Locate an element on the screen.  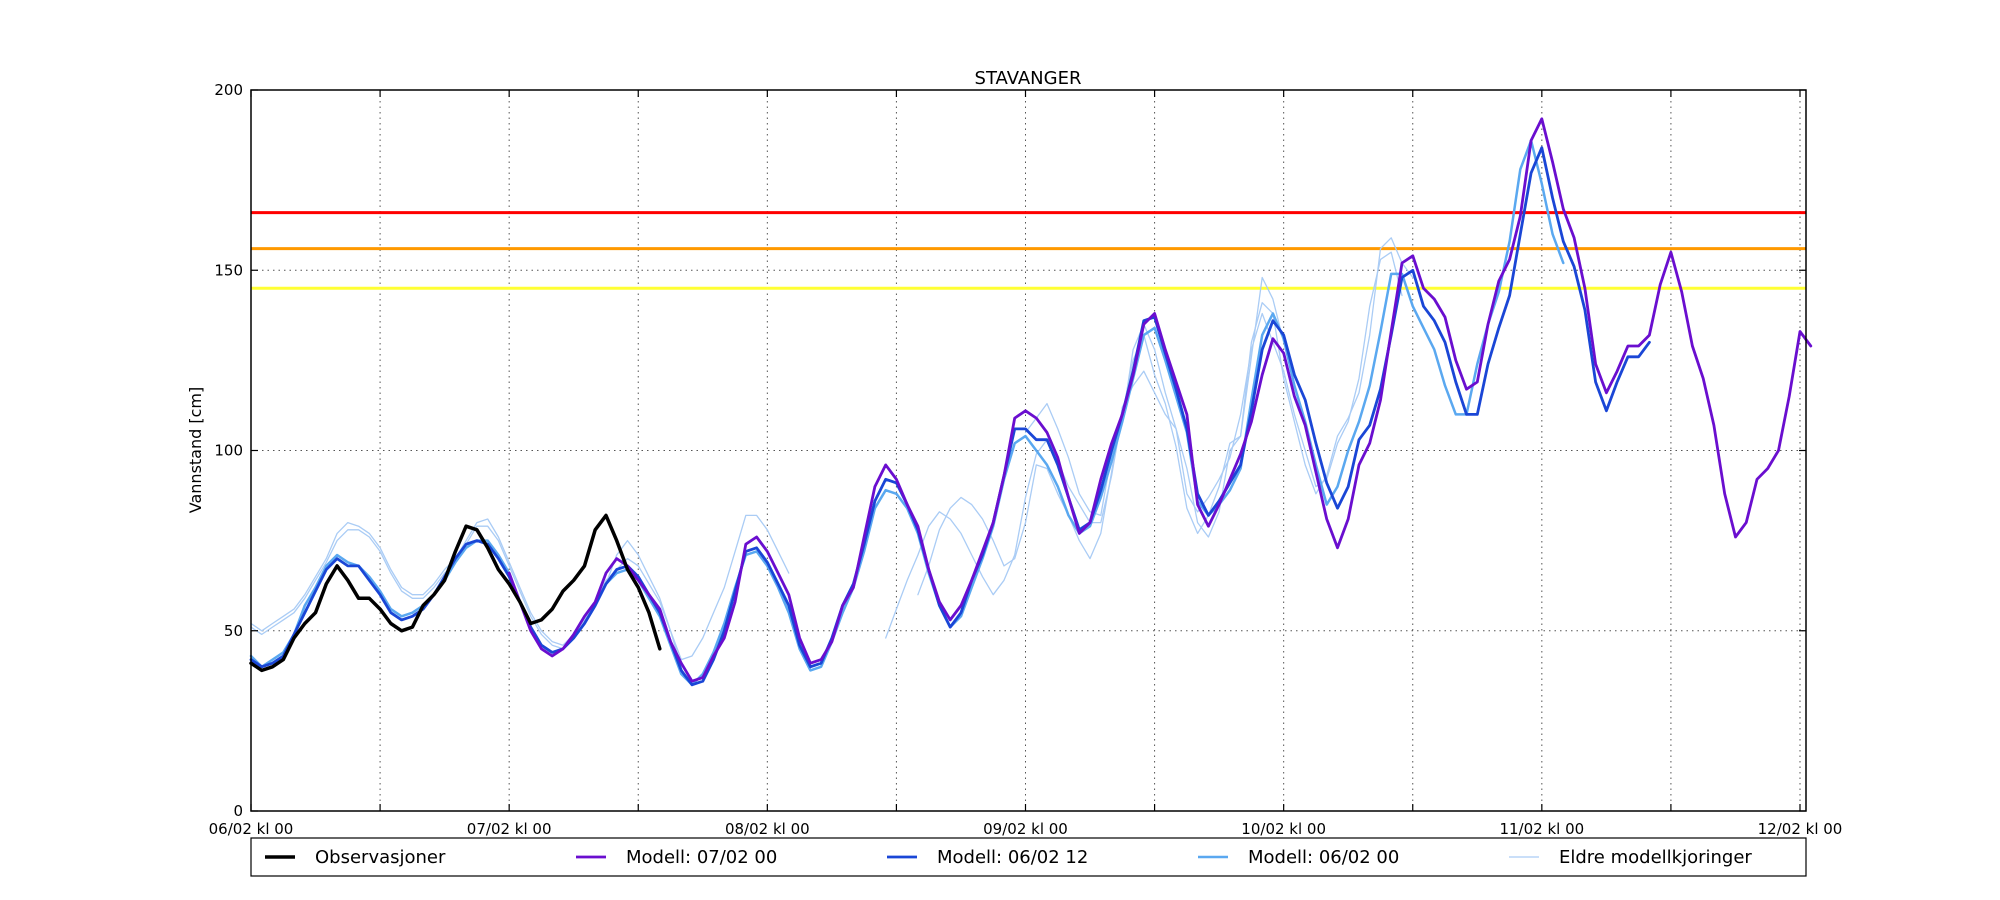
x-tick-label: 11/02 kl 00 is located at coordinates (1541, 829).